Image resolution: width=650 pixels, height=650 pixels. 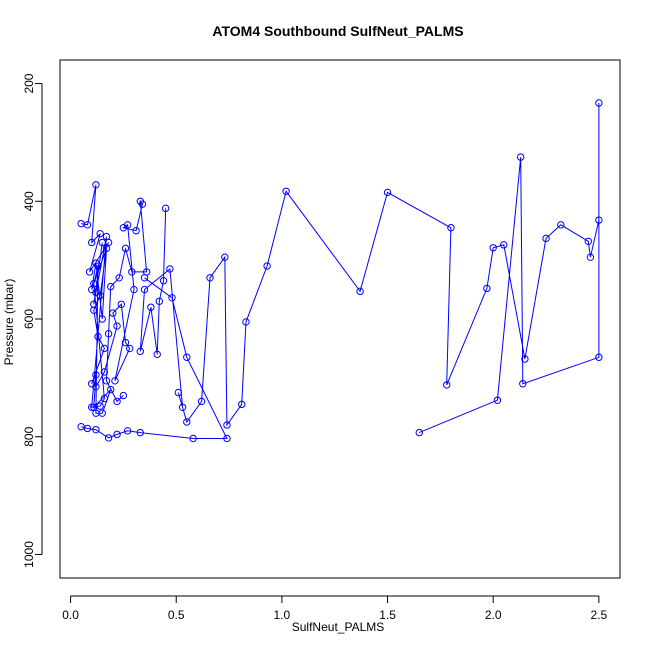 I want to click on y-tick-label: 400, so click(x=29, y=201).